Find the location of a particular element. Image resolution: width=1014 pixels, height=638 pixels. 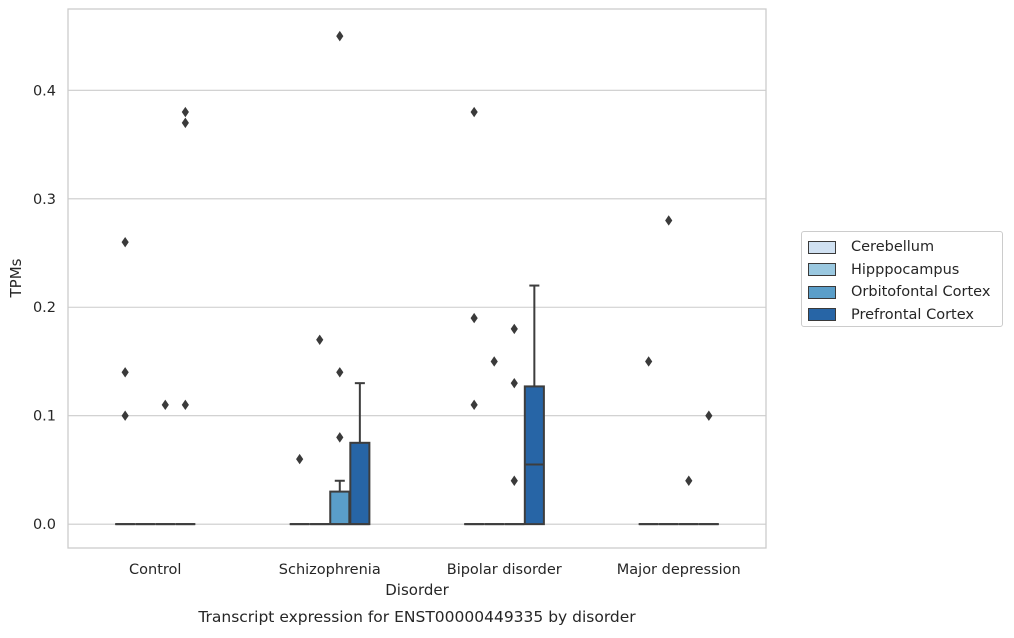

x-tick-label-major-depression: Major depression is located at coordinates (679, 570).